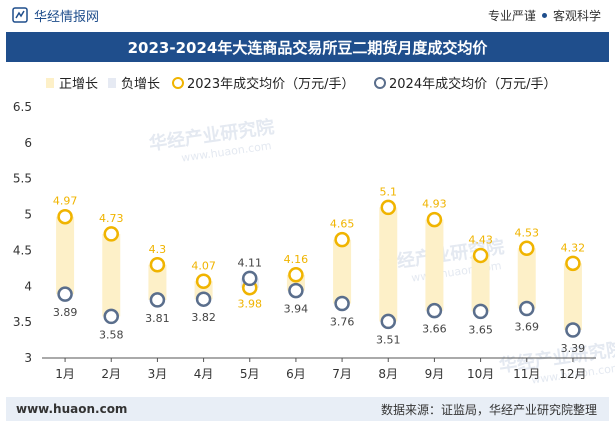 This screenshot has height=427, width=615. What do you see at coordinates (342, 224) in the screenshot?
I see `data-label-2023: 4.65` at bounding box center [342, 224].